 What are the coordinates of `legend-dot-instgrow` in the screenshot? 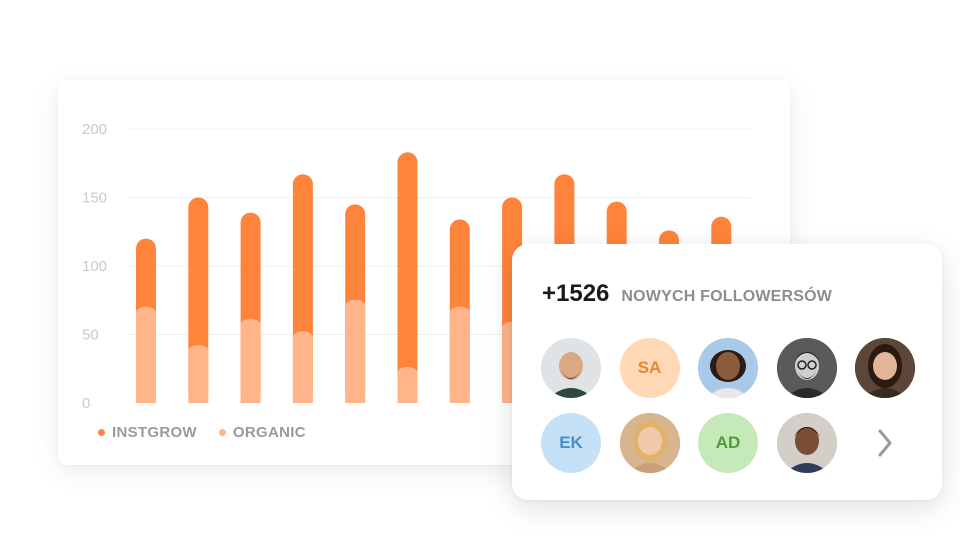 It's located at (101, 432).